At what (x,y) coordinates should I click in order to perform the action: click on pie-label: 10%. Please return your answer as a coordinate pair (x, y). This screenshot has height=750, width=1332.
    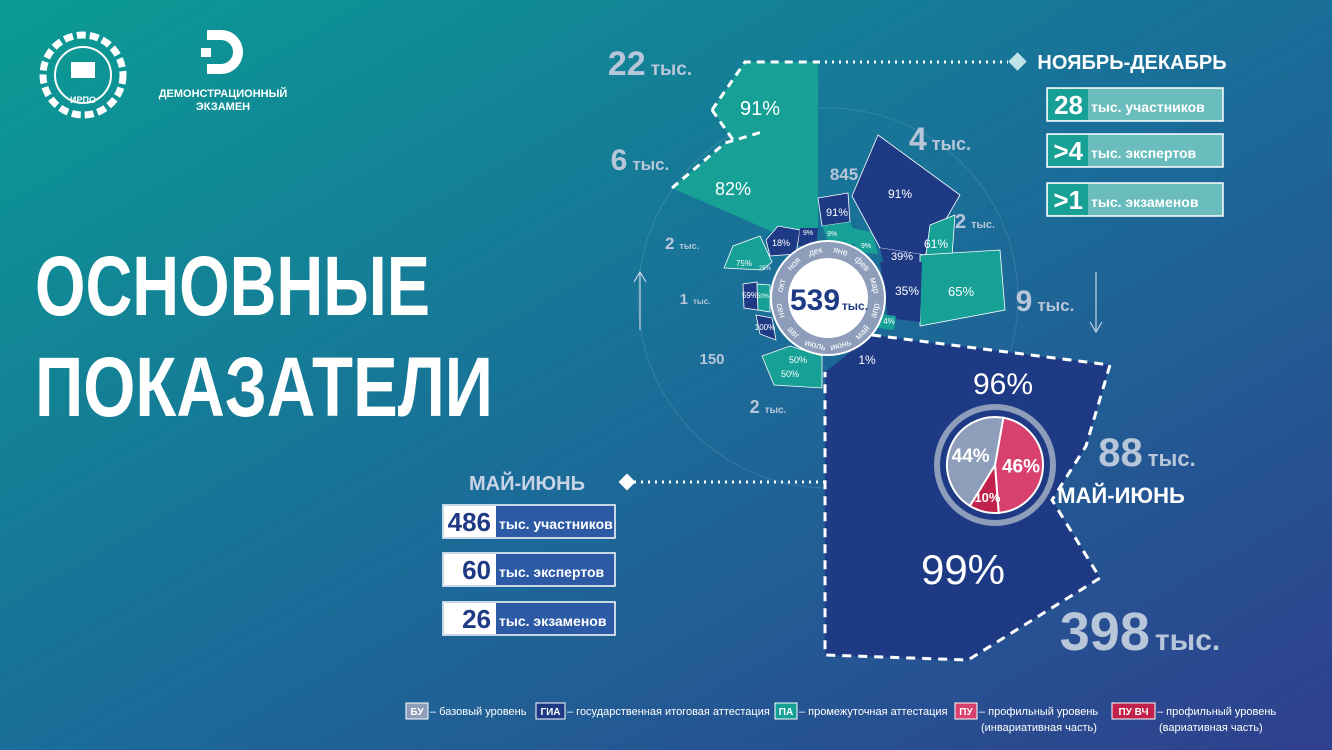
    Looking at the image, I should click on (987, 497).